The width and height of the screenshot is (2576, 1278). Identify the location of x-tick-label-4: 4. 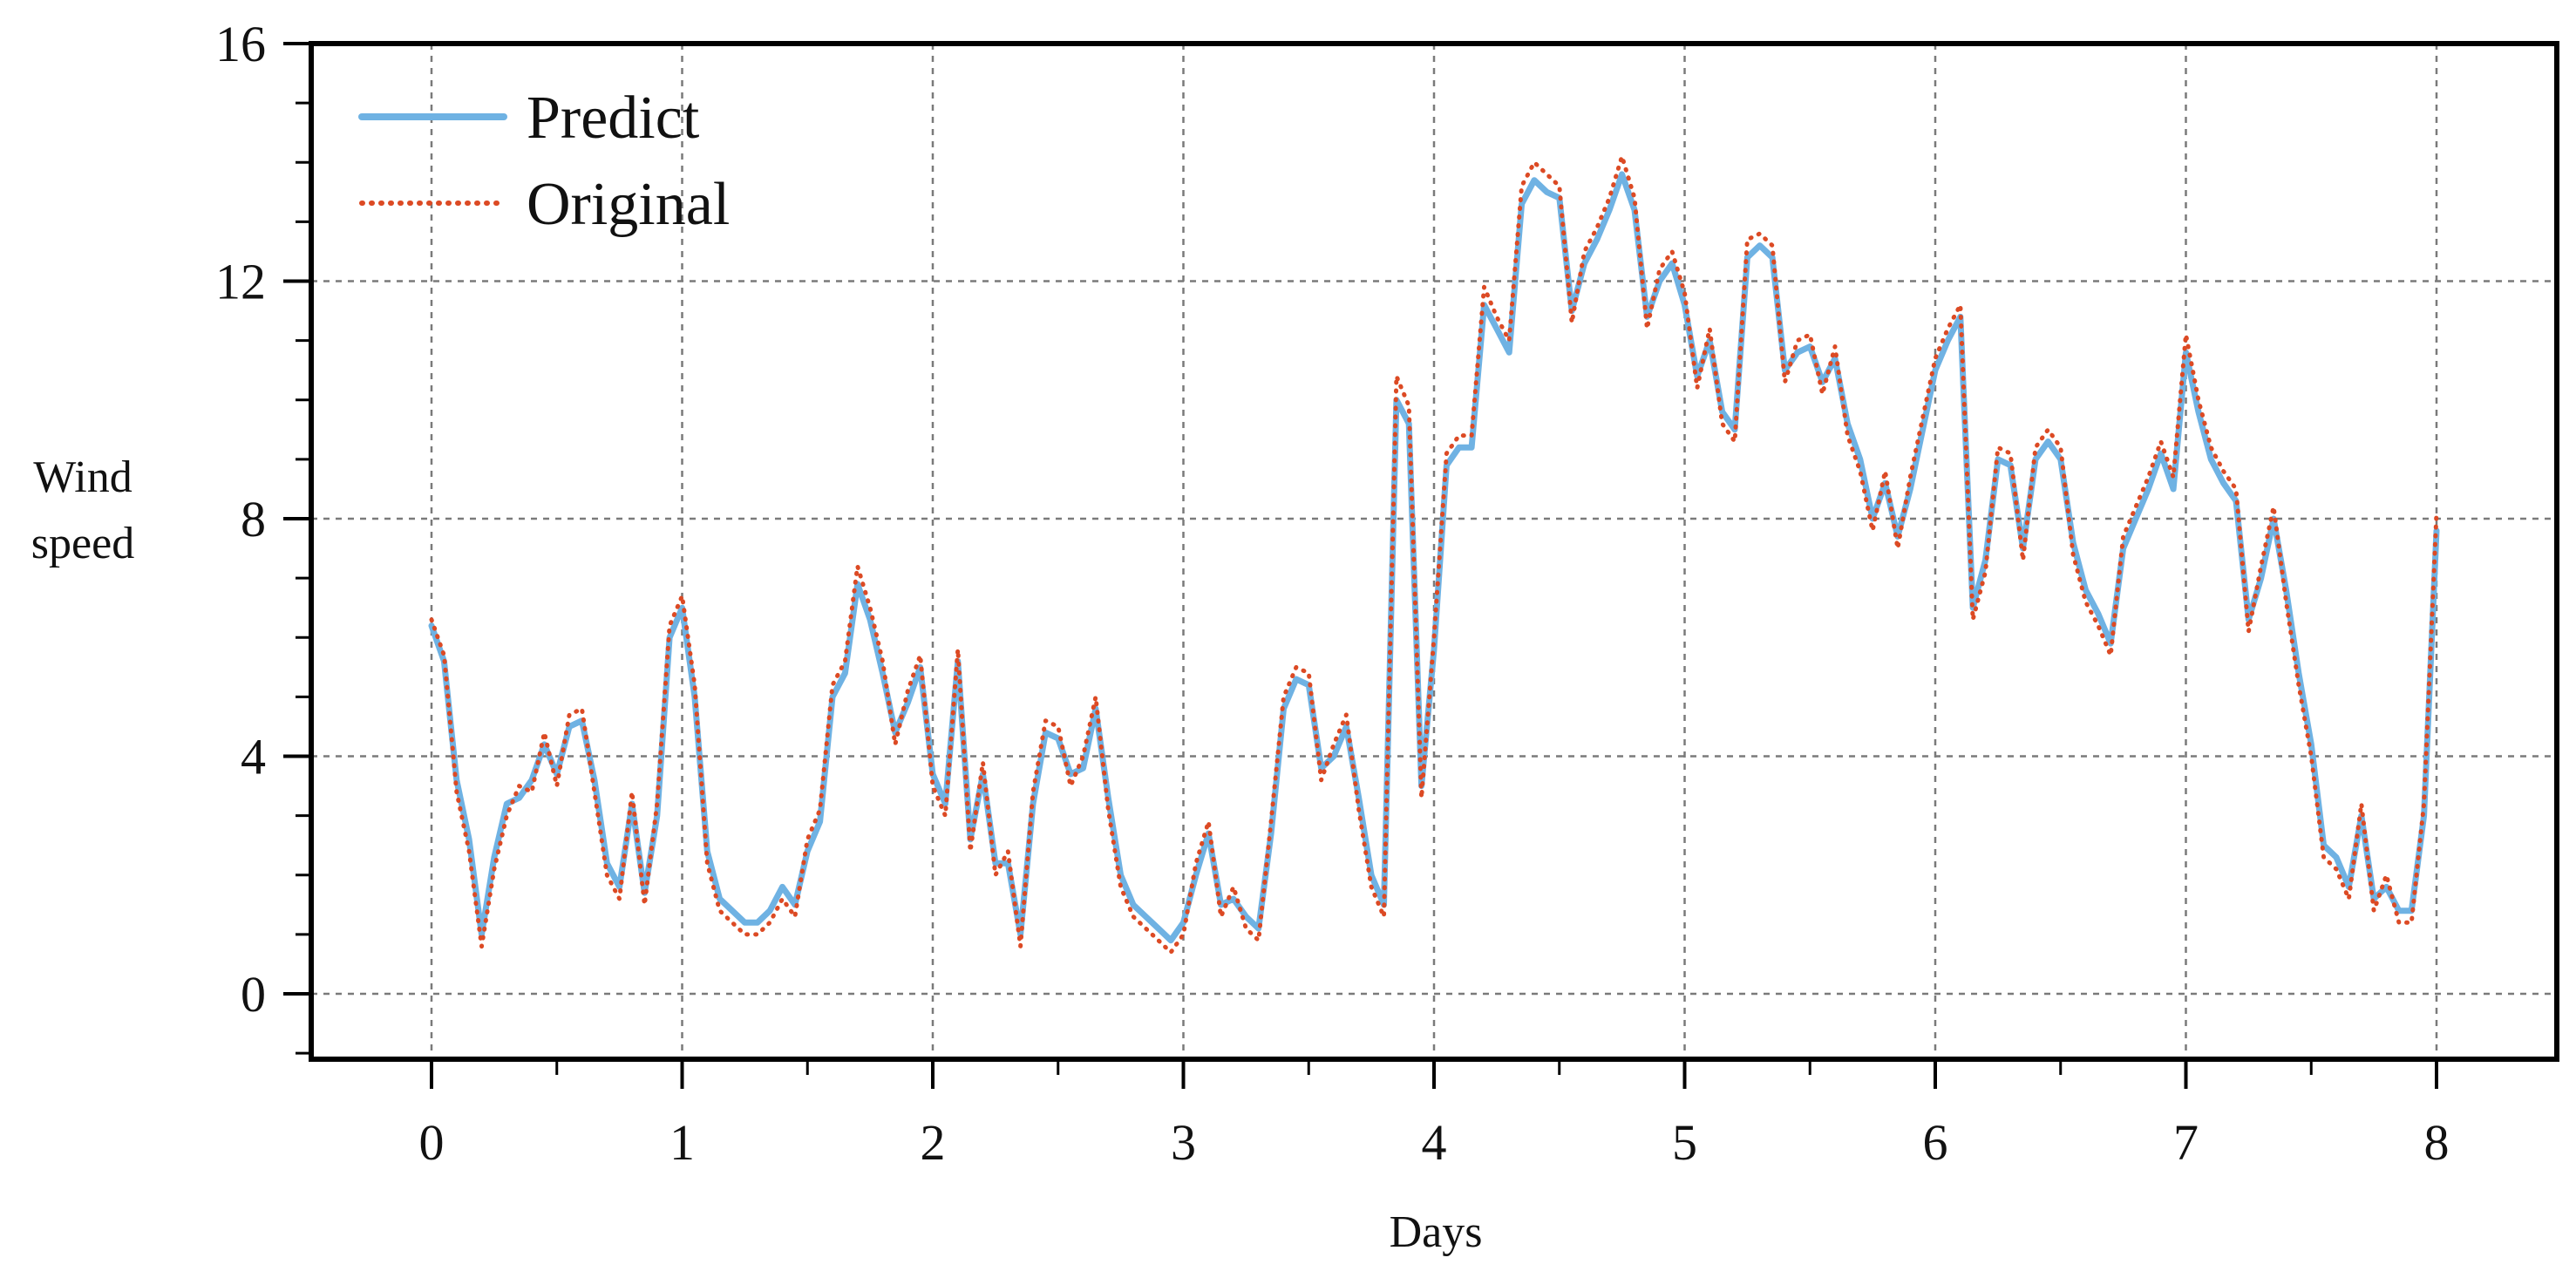
(1435, 1142).